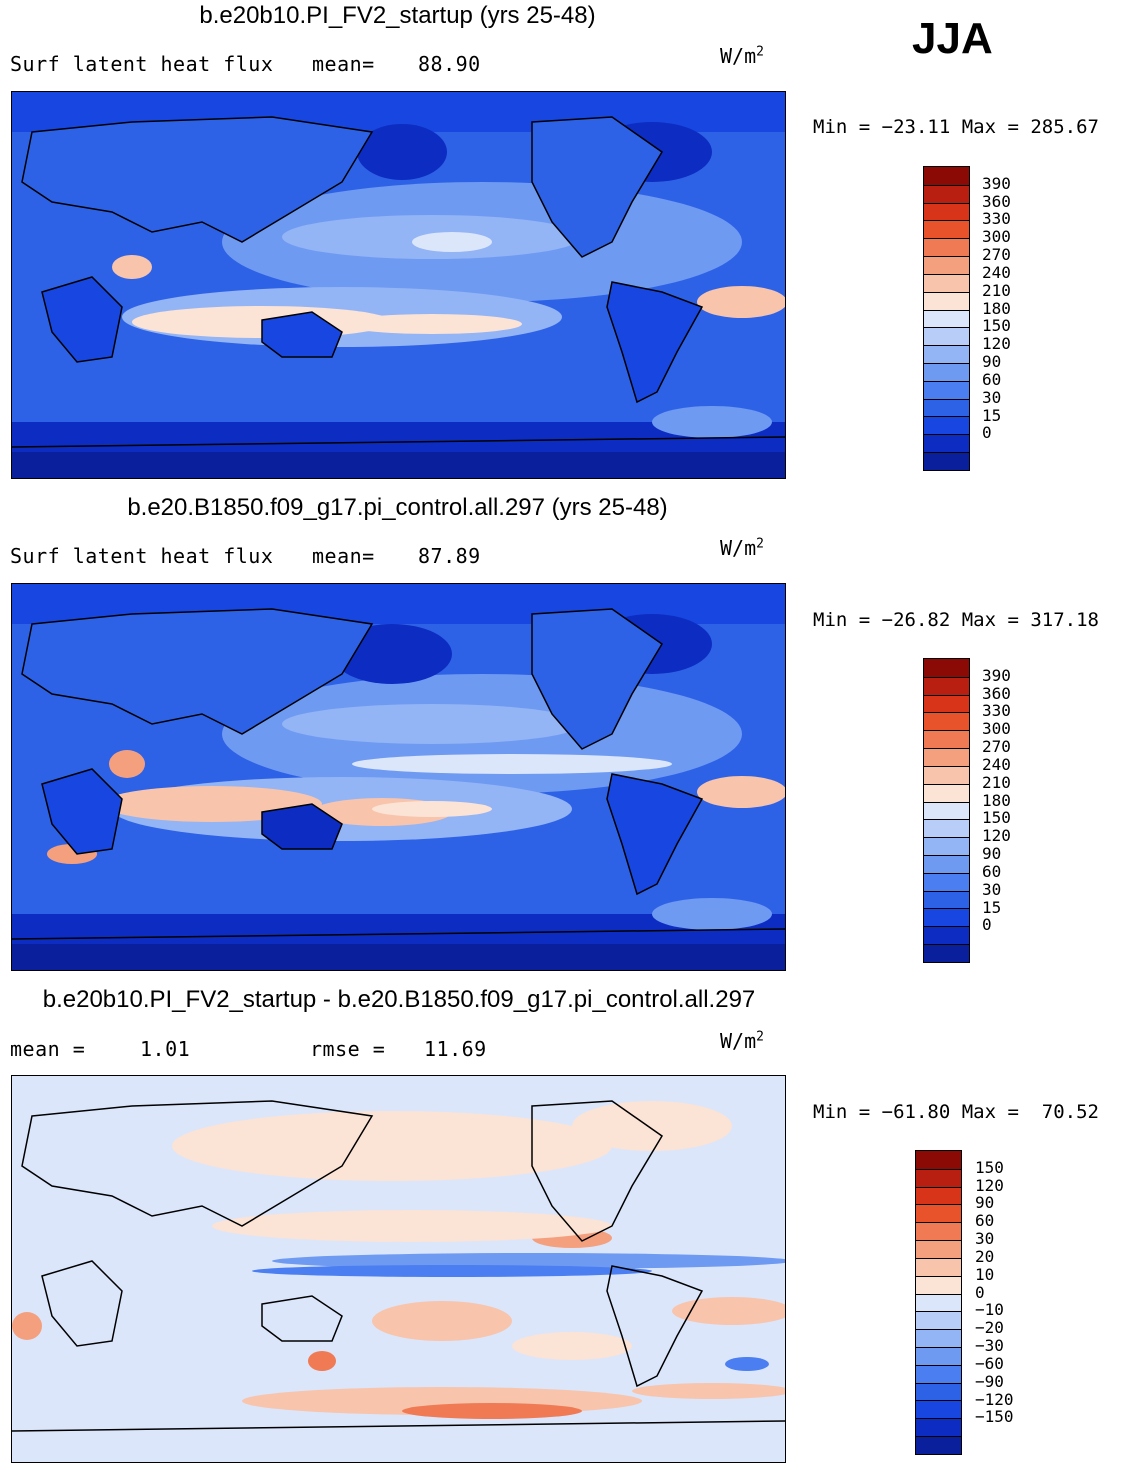  What do you see at coordinates (956, 1112) in the screenshot?
I see `panel-3-min-max: Min = −61.80 Max = 70.52` at bounding box center [956, 1112].